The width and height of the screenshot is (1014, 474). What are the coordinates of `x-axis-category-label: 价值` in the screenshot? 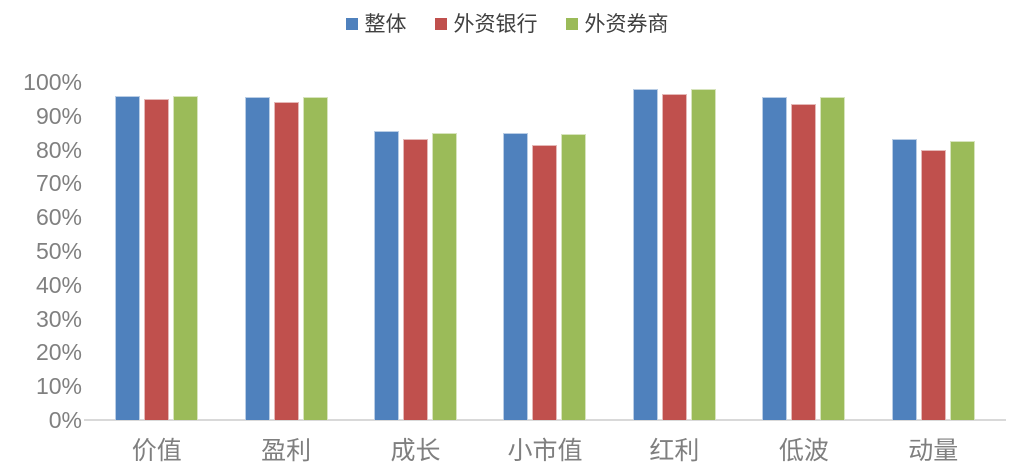 It's located at (156, 451).